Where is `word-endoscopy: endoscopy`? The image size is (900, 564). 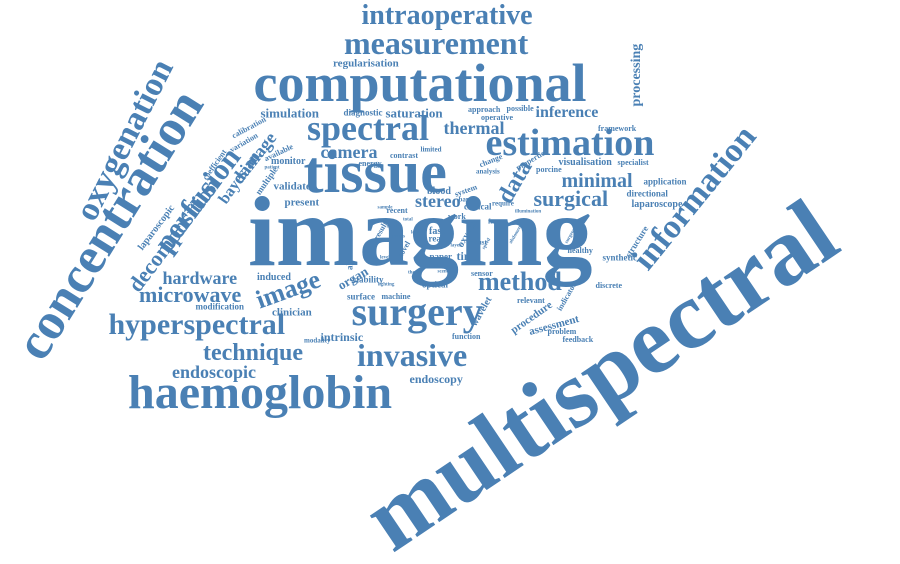 word-endoscopy: endoscopy is located at coordinates (436, 379).